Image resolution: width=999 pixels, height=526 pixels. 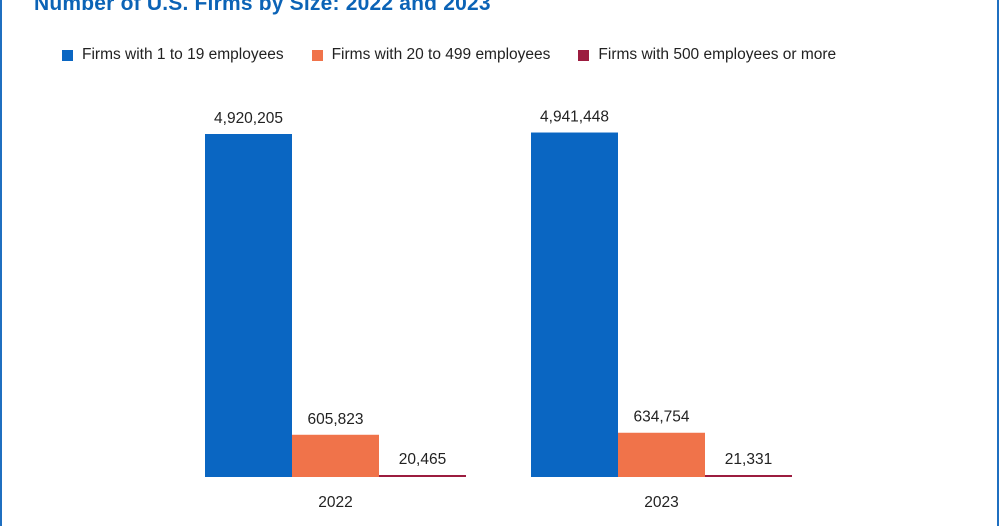 I want to click on legend-label-small-firms: Firms with 1 to 19 employees, so click(x=183, y=54).